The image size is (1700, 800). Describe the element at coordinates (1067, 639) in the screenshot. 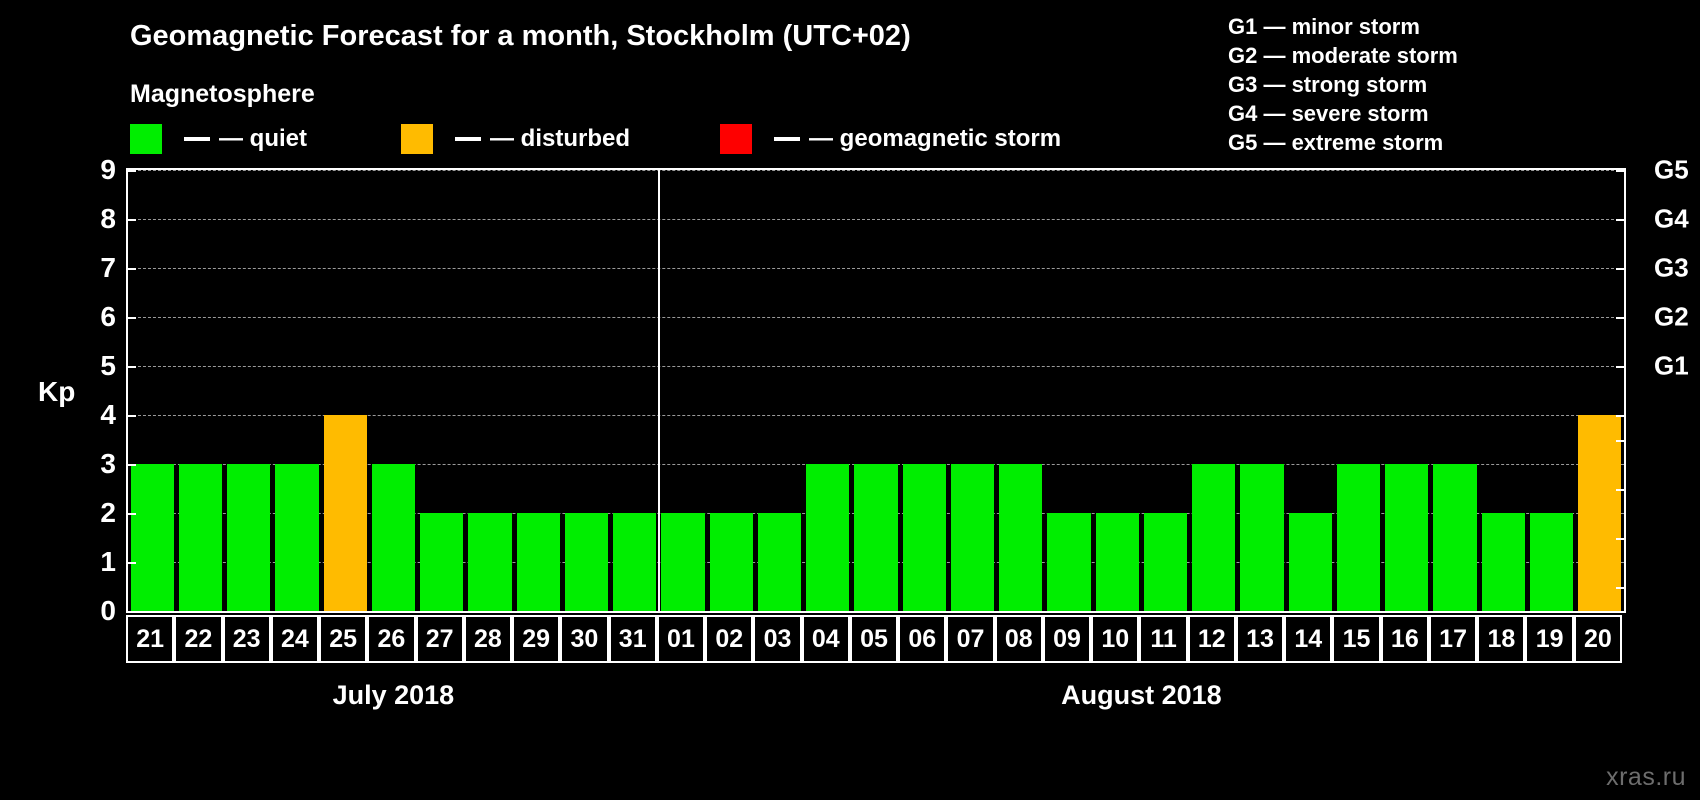

I see `day-cell-09: 09` at that location.